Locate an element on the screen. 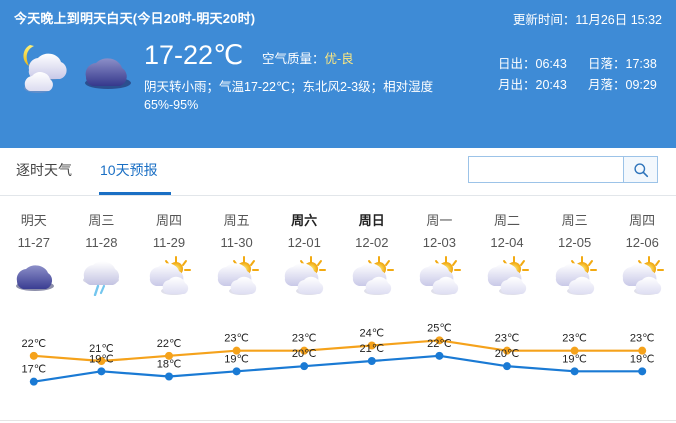 The height and width of the screenshot is (423, 676). day-date: 12-03 is located at coordinates (439, 242).